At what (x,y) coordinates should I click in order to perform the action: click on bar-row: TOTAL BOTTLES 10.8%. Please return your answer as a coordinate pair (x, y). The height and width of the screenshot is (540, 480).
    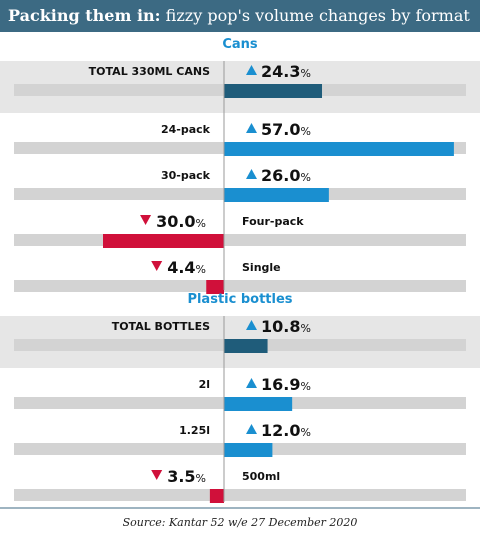
    Looking at the image, I should click on (240, 342).